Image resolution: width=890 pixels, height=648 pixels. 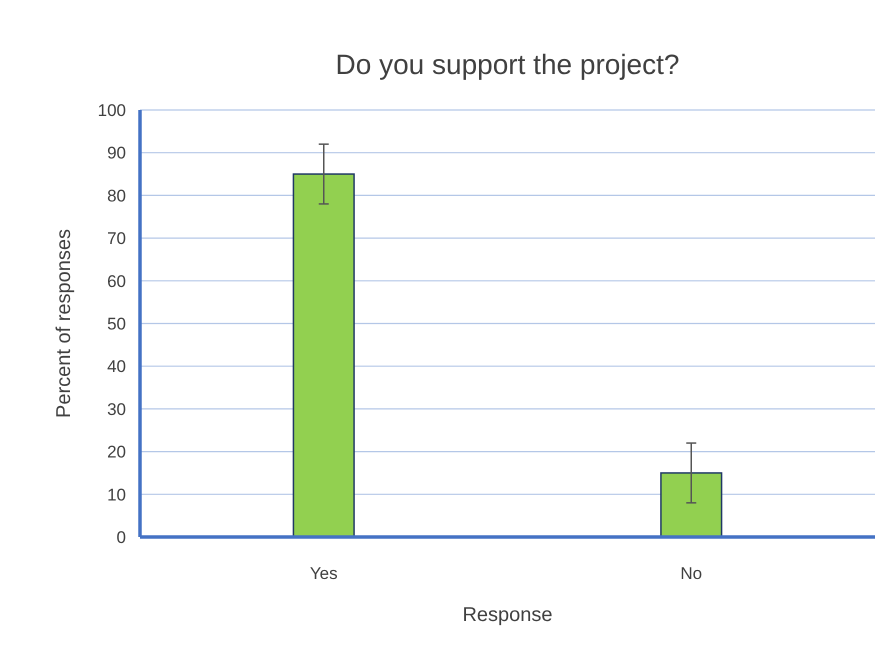 What do you see at coordinates (116, 366) in the screenshot?
I see `y-tick-label: 40` at bounding box center [116, 366].